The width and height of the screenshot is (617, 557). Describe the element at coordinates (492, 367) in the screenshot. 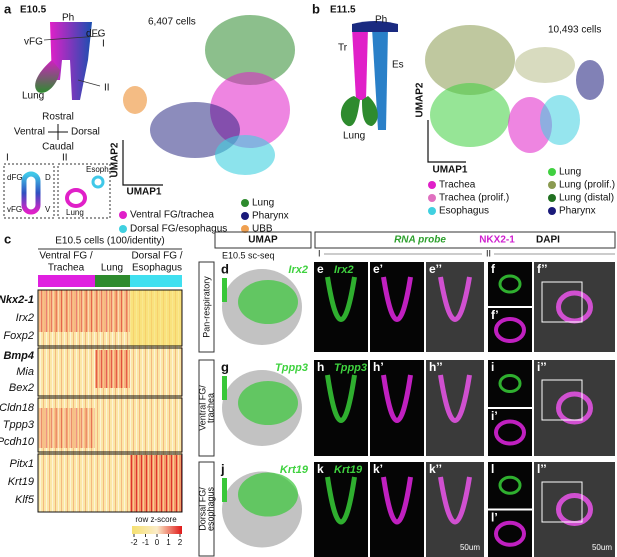

I see `panel-letter: i` at that location.